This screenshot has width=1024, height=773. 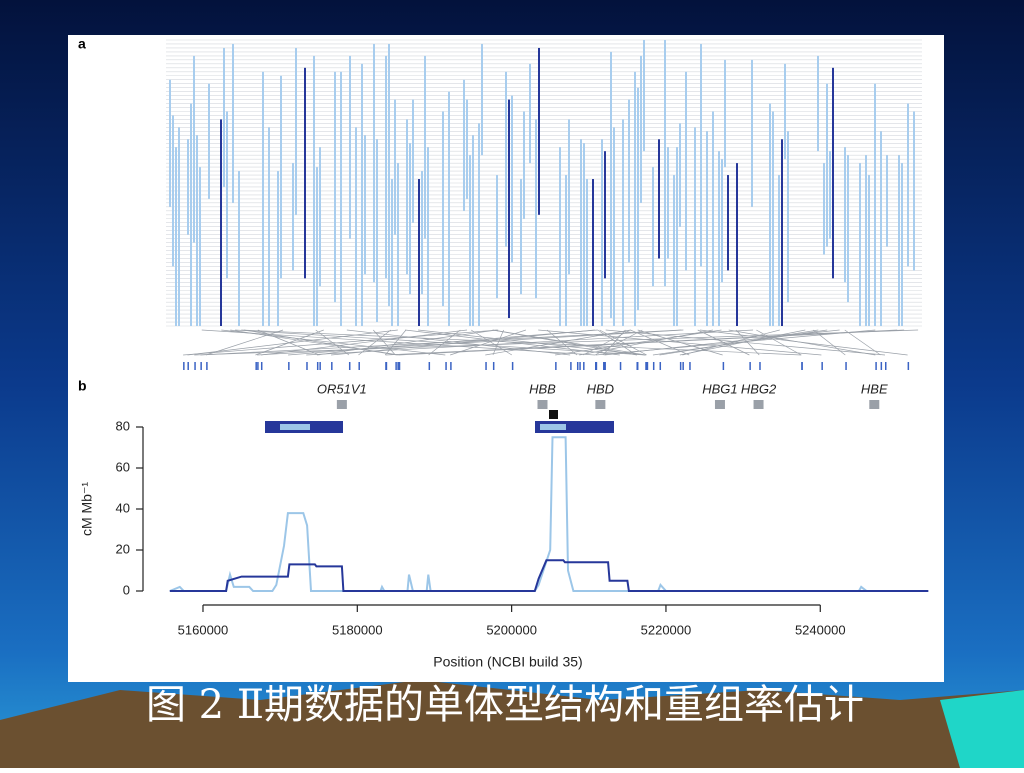 I want to click on gene-marker, so click(x=600, y=404).